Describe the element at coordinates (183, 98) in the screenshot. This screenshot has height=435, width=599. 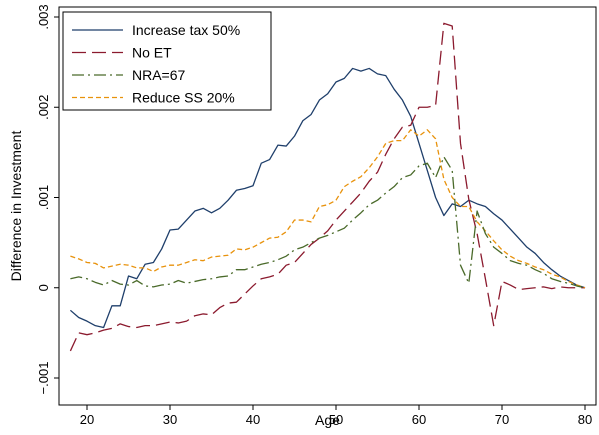
I see `legend-label: Reduce SS 20%` at that location.